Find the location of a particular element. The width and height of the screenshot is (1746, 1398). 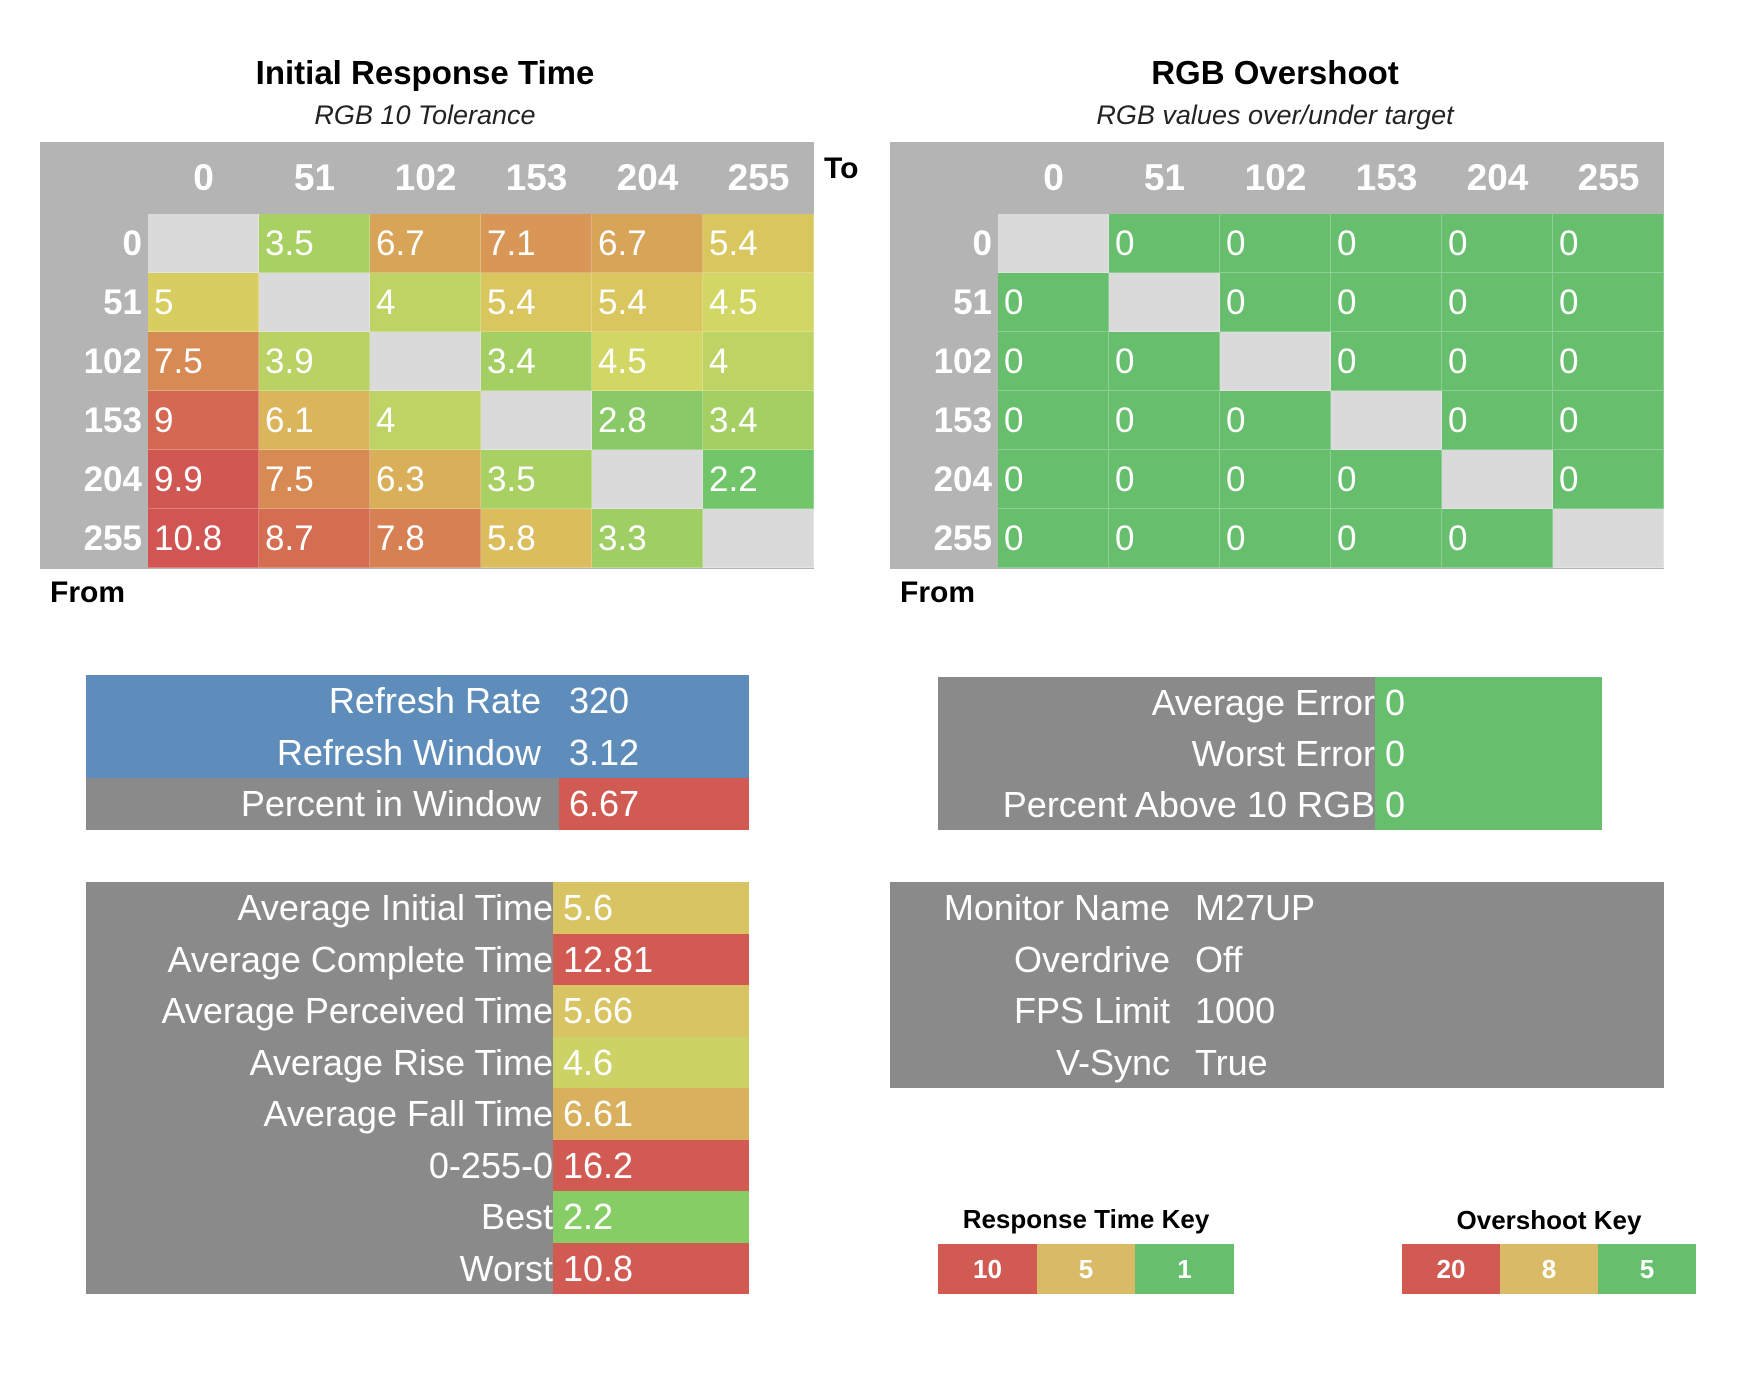

to-axis-label: To is located at coordinates (841, 168).